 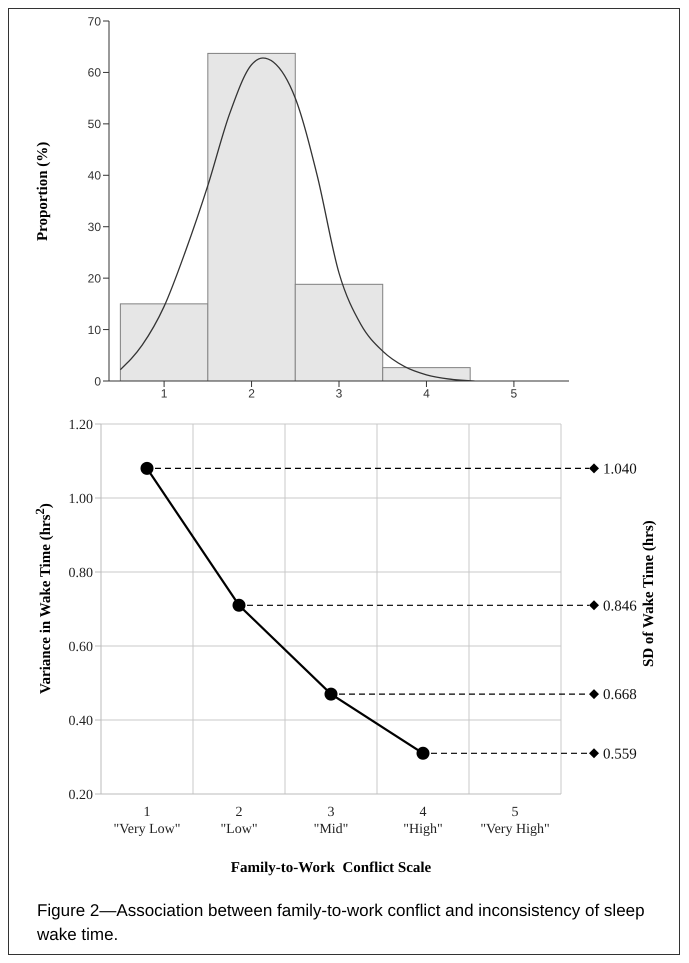 What do you see at coordinates (95, 175) in the screenshot?
I see `y-tick-label: 40` at bounding box center [95, 175].